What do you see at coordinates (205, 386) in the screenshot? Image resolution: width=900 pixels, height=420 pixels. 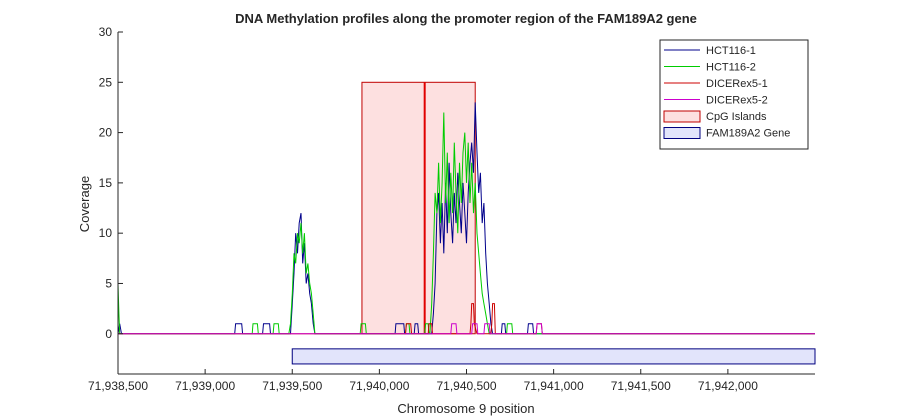 I see `x-tick-label: 71,939,000` at bounding box center [205, 386].